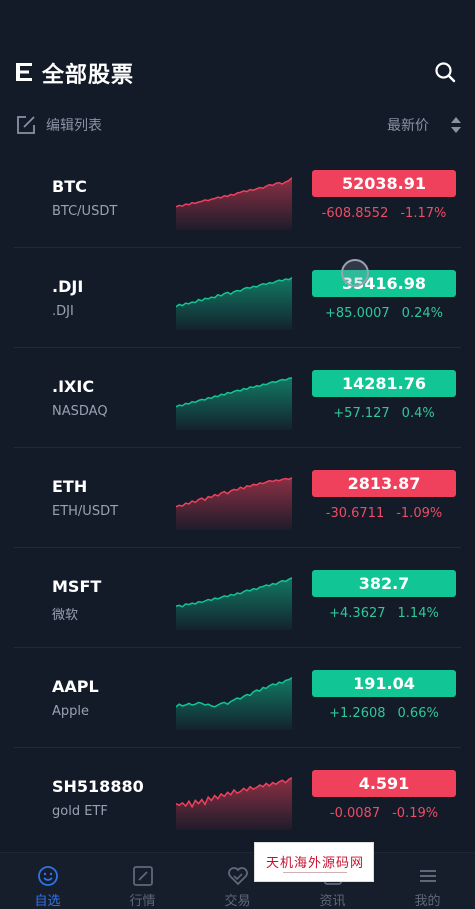  I want to click on change-percent: -0.19%, so click(415, 813).